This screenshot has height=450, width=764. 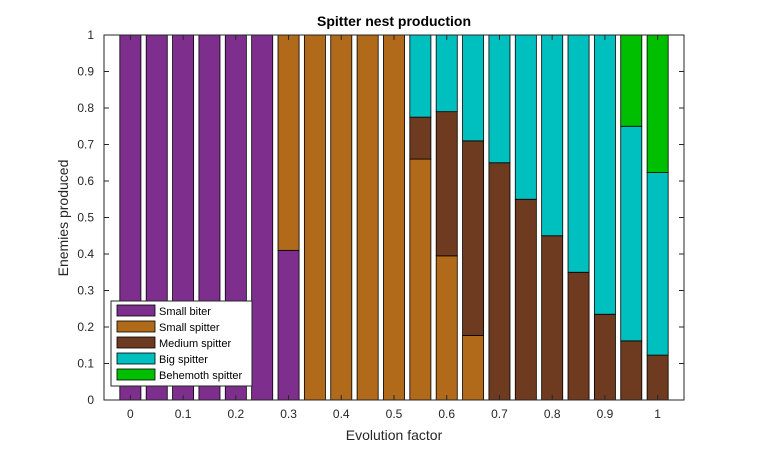 I want to click on y-tick-label: 0.6, so click(x=85, y=181).